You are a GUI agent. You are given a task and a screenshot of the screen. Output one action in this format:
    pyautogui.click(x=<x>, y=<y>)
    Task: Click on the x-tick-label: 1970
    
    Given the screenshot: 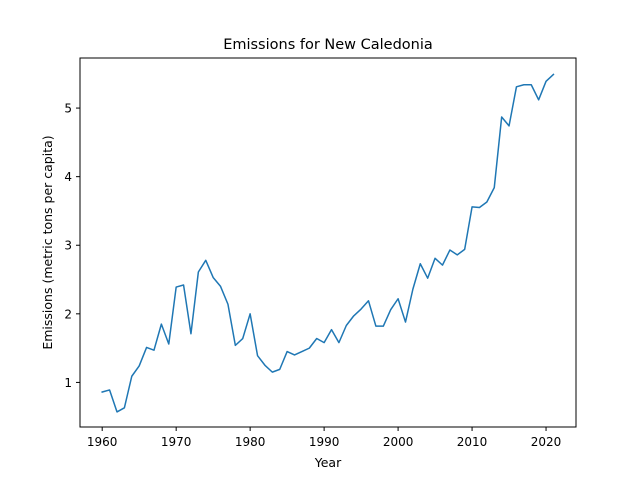 What is the action you would take?
    pyautogui.click(x=176, y=442)
    